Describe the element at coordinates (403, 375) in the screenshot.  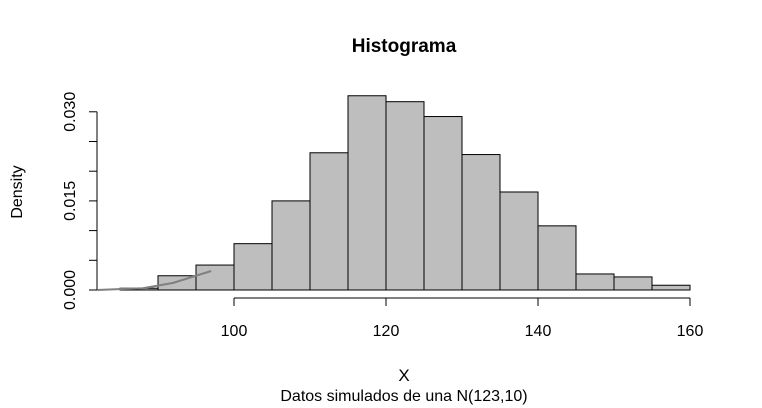
I see `x-axis-label: X` at that location.